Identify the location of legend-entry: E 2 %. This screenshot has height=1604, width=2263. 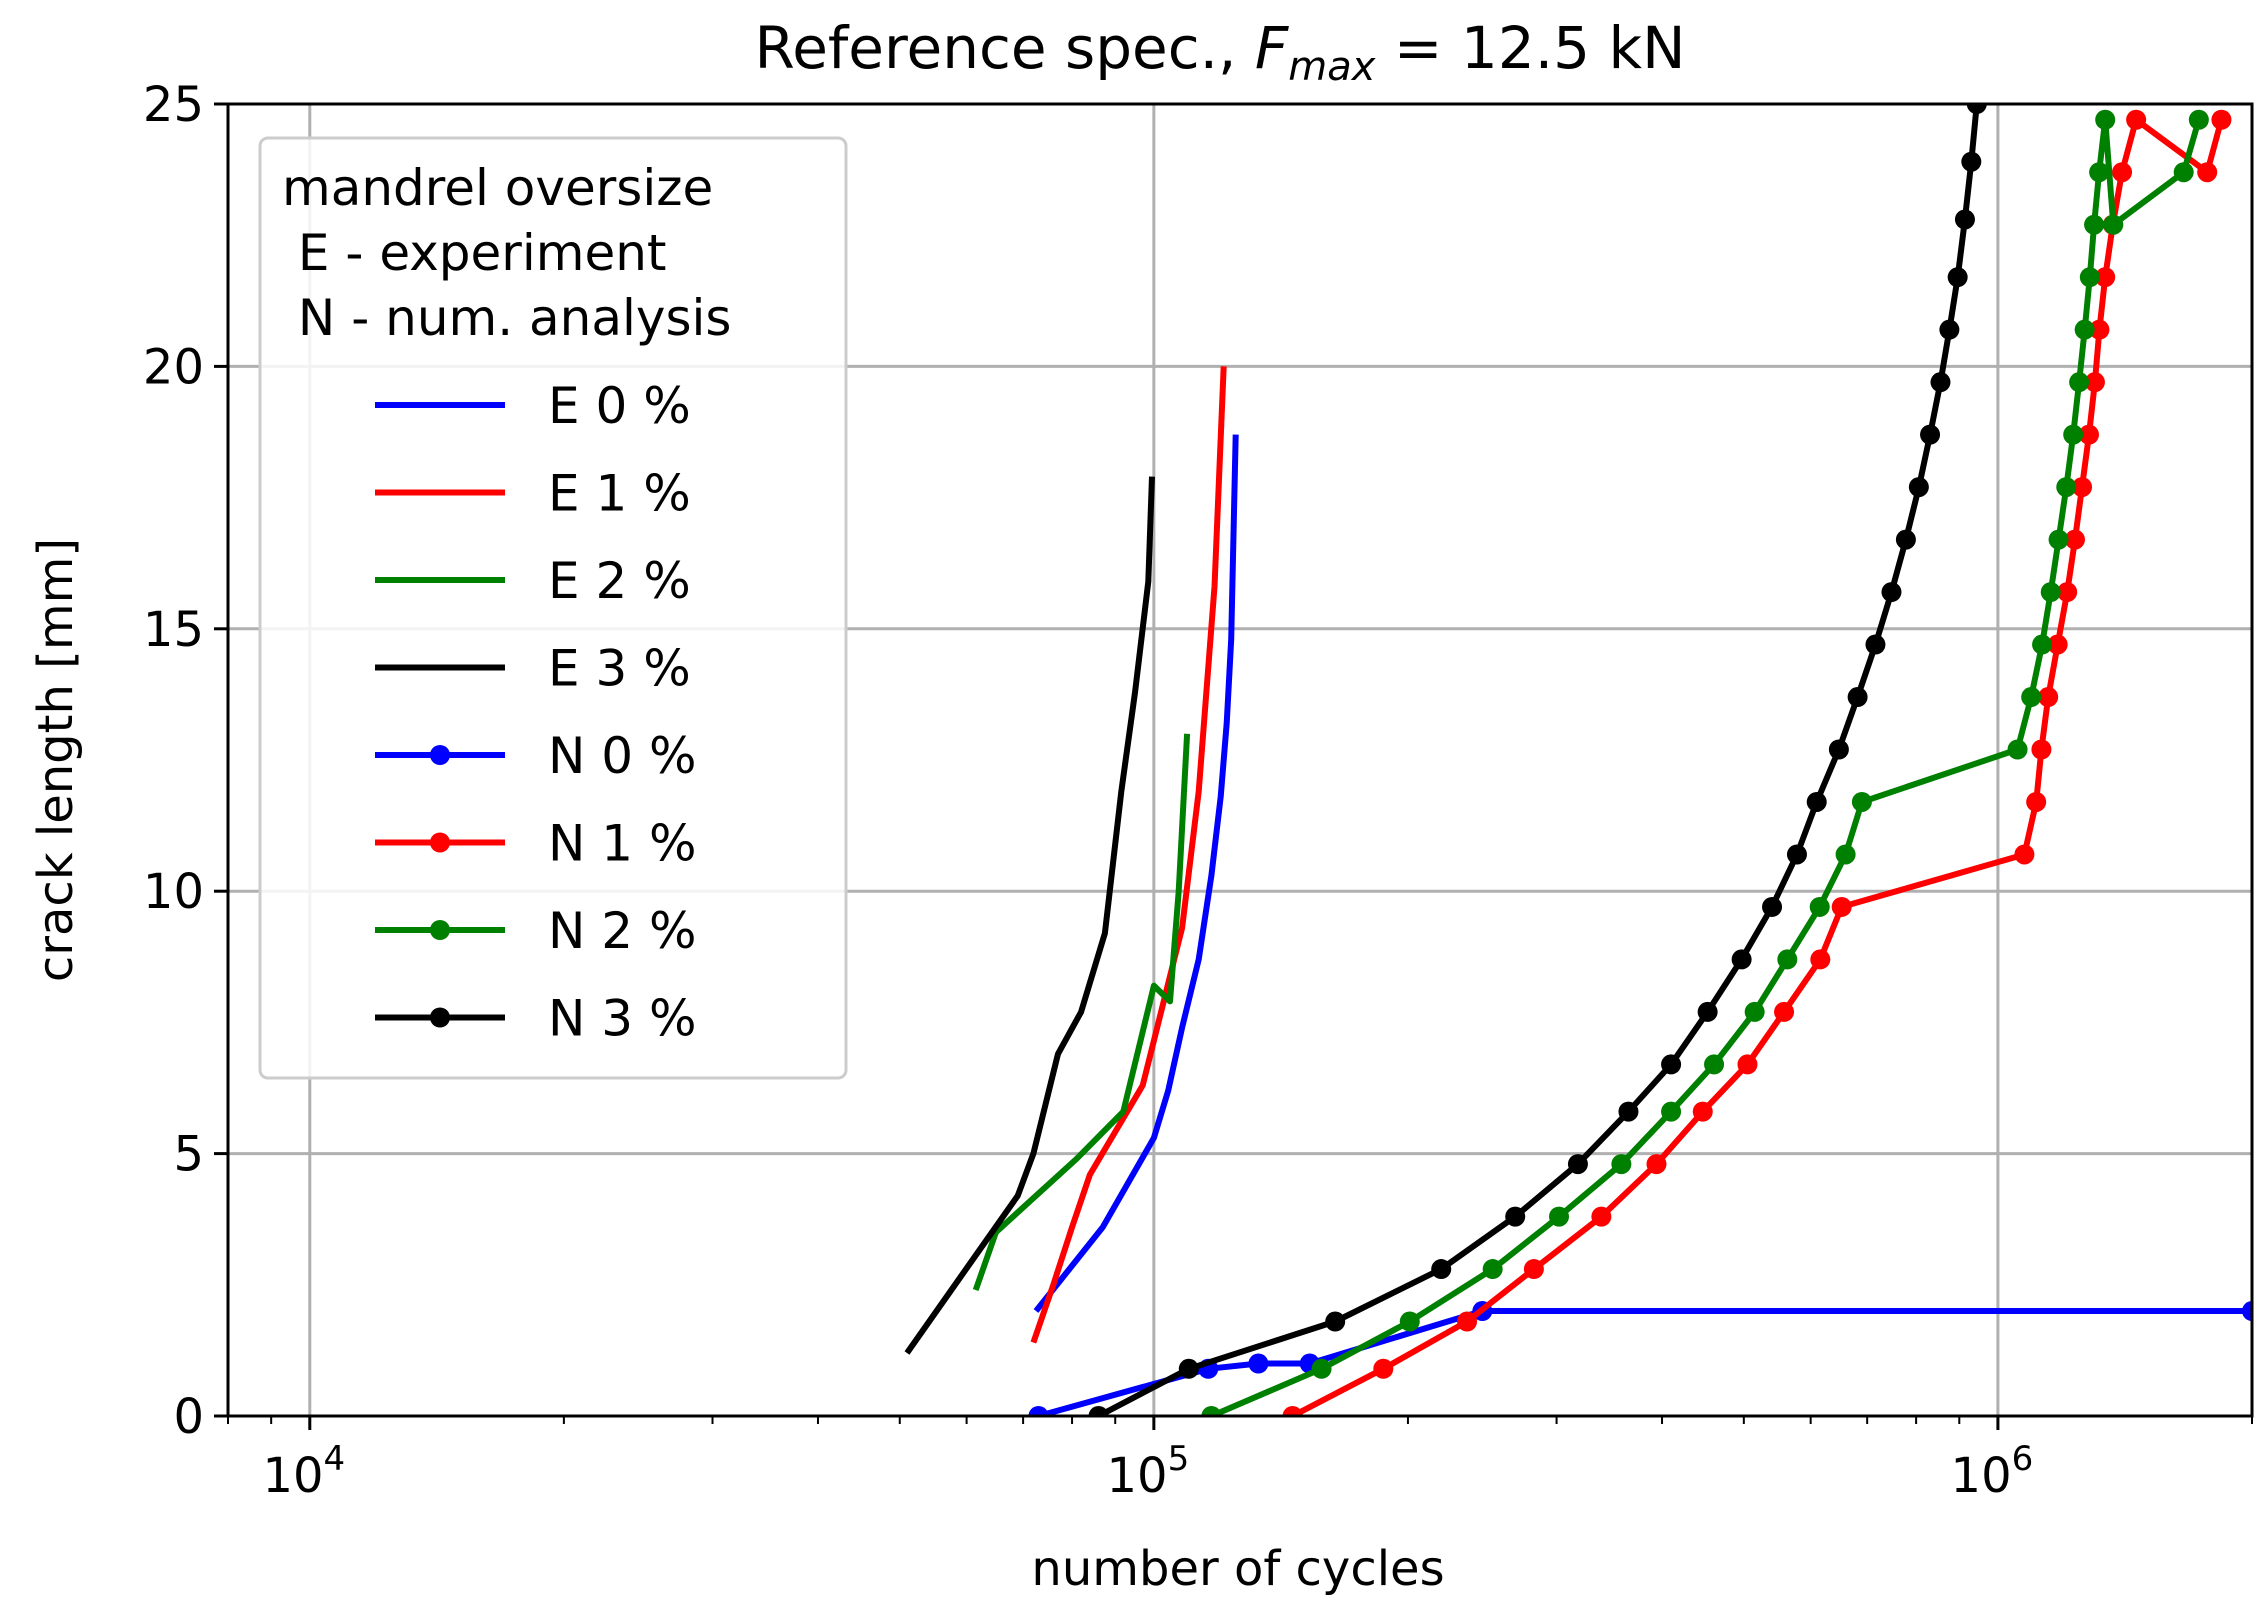
(533, 581).